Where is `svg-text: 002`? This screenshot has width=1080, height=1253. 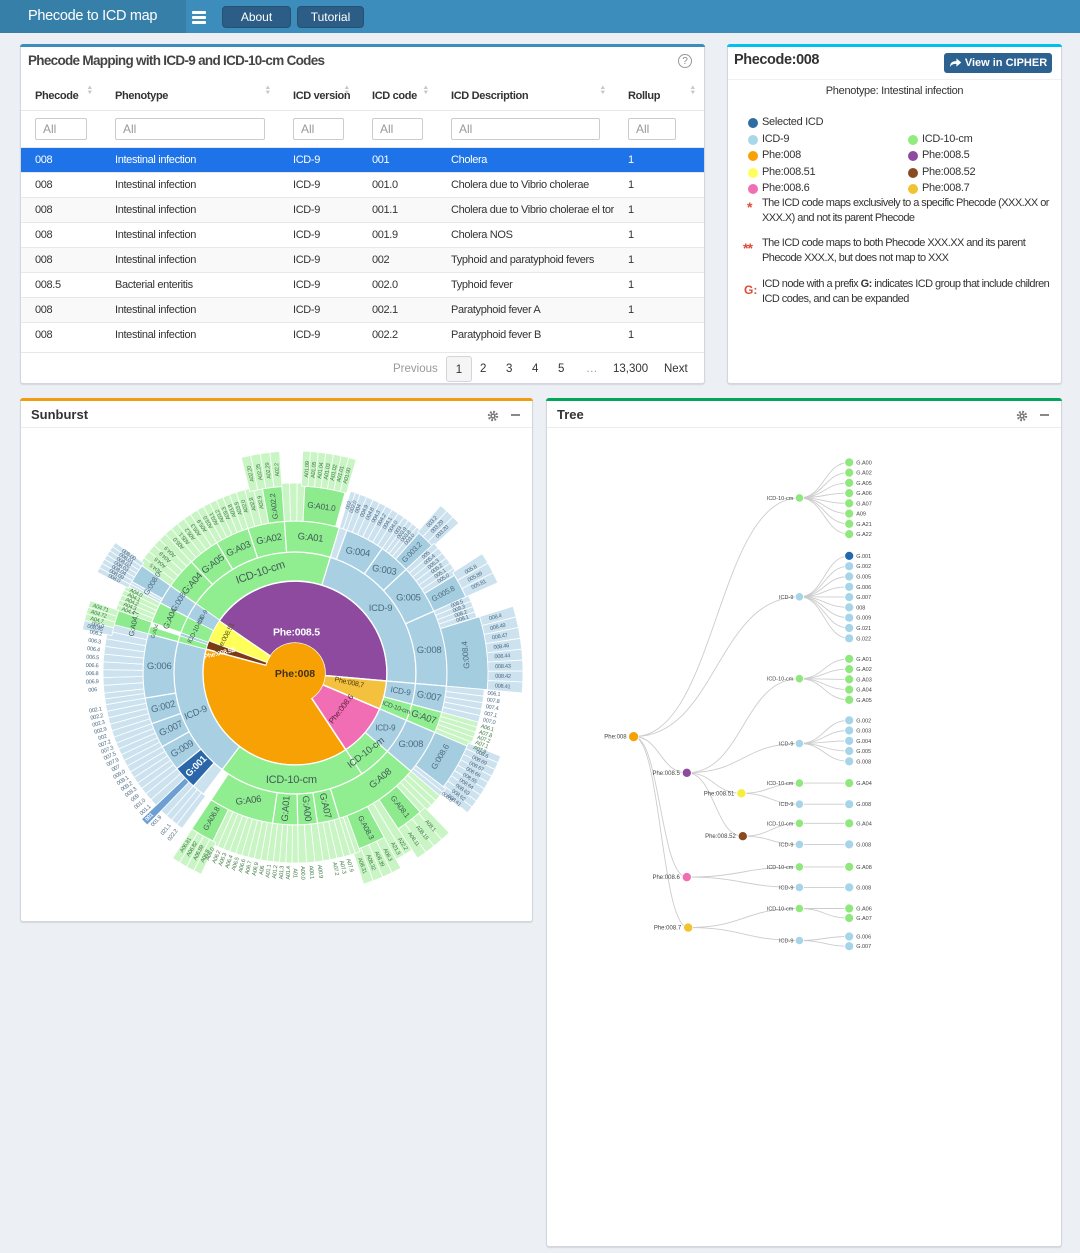 svg-text: 002 is located at coordinates (103, 738).